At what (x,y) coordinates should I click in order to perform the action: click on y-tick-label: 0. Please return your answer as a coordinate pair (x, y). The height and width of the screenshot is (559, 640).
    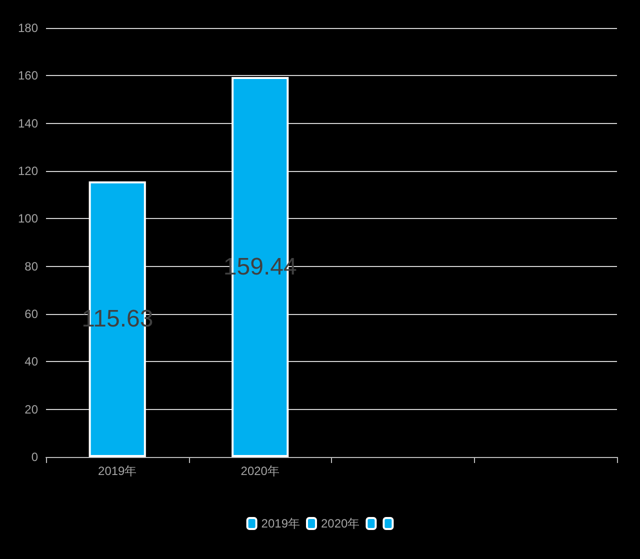
    Looking at the image, I should click on (34, 457).